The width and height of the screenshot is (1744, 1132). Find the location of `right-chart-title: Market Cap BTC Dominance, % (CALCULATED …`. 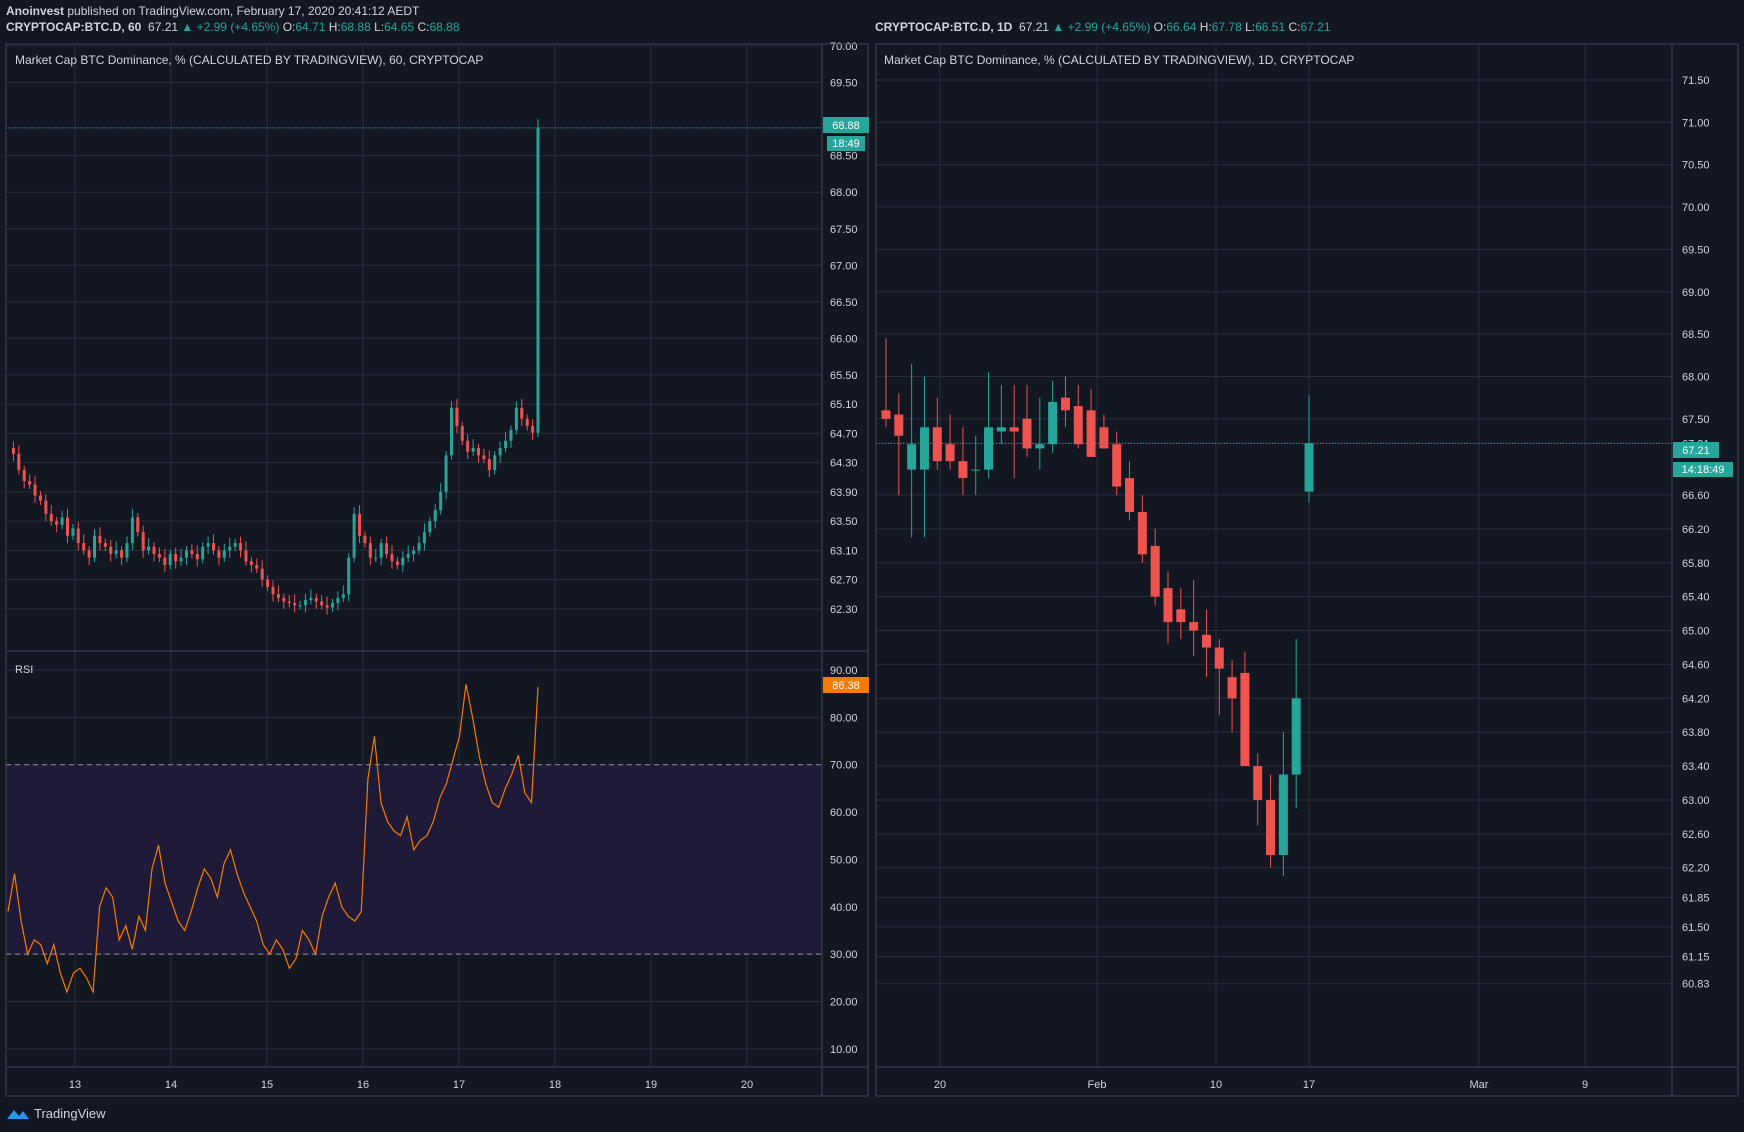

right-chart-title: Market Cap BTC Dominance, % (CALCULATED … is located at coordinates (1119, 60).